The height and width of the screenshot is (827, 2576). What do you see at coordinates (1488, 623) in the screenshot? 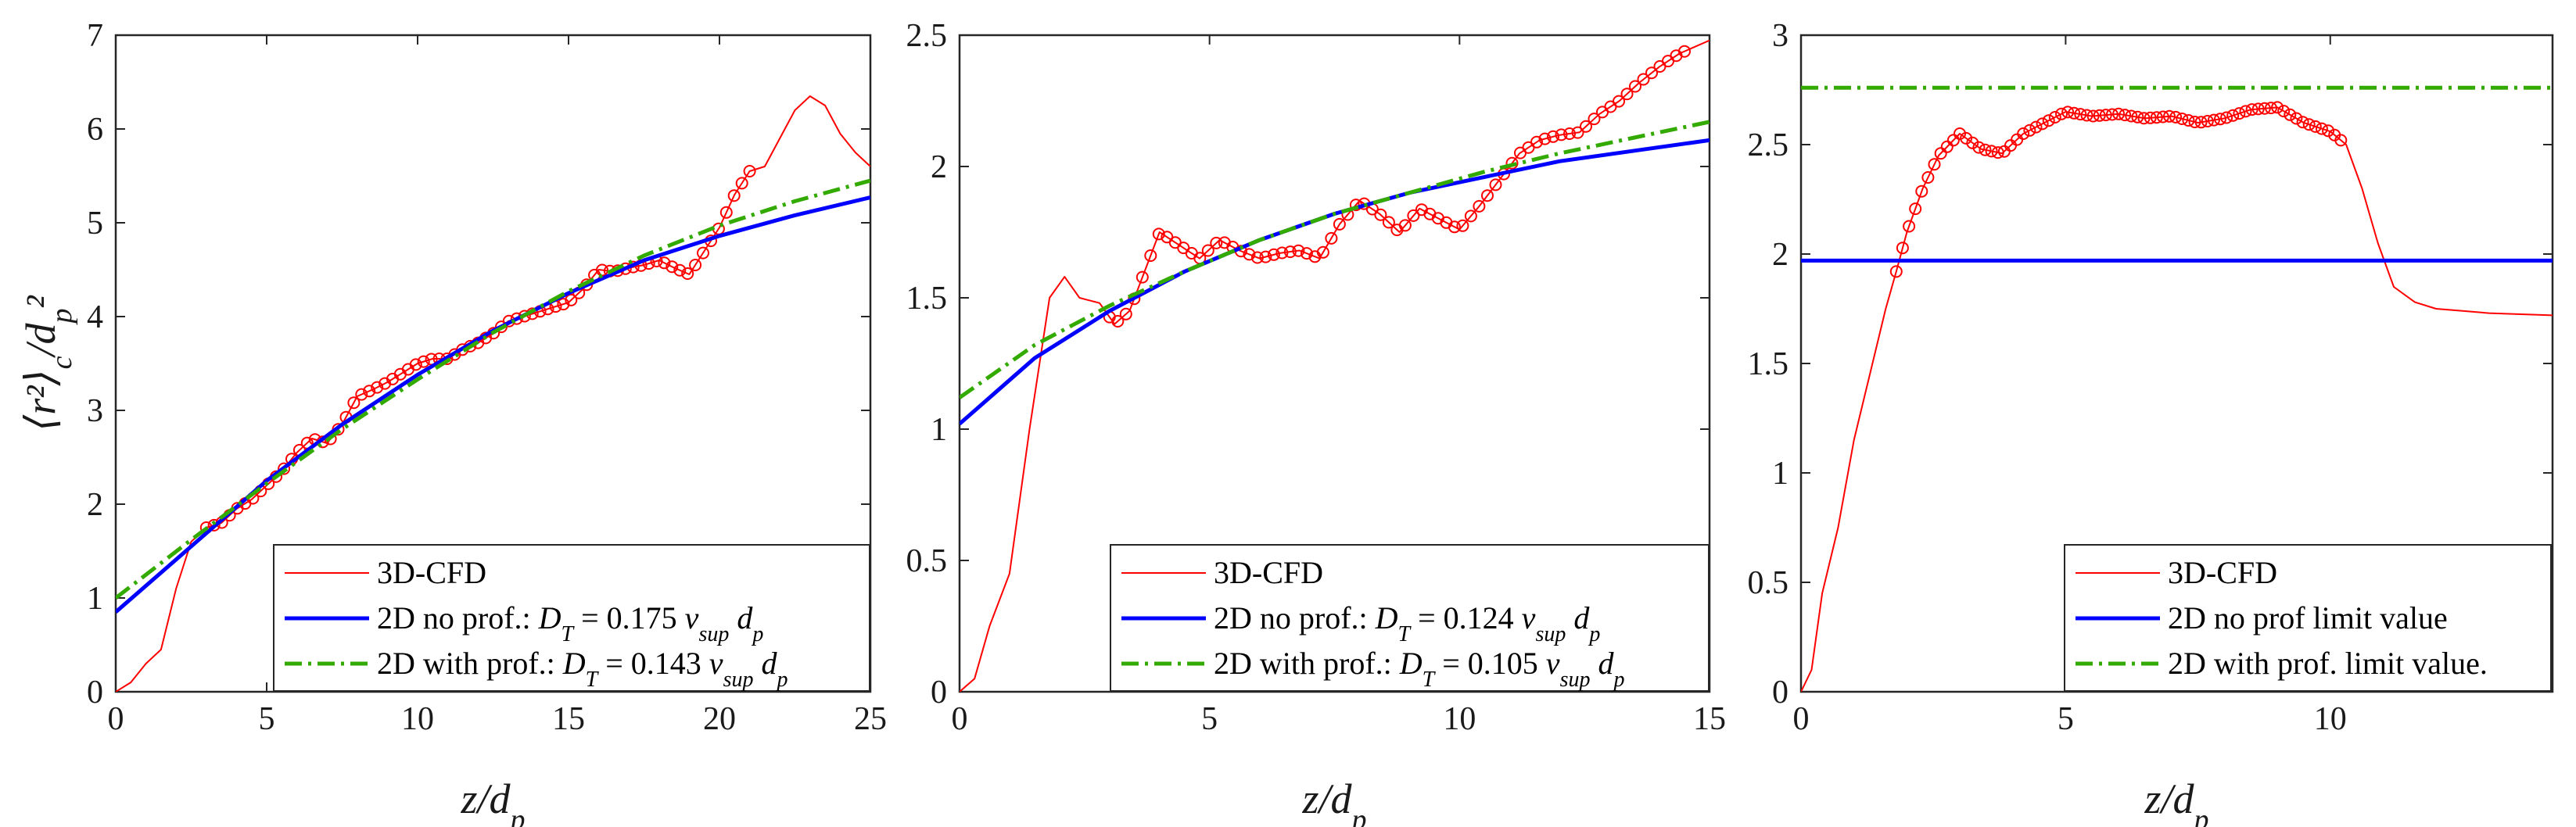
I see `legend-formula: DT = 0.124 vsup dp` at bounding box center [1488, 623].